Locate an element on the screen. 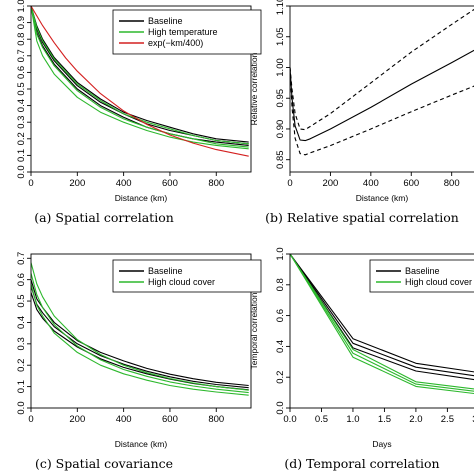 The image size is (474, 474). panel-caption: (b) Relative spatial correlation is located at coordinates (362, 217).